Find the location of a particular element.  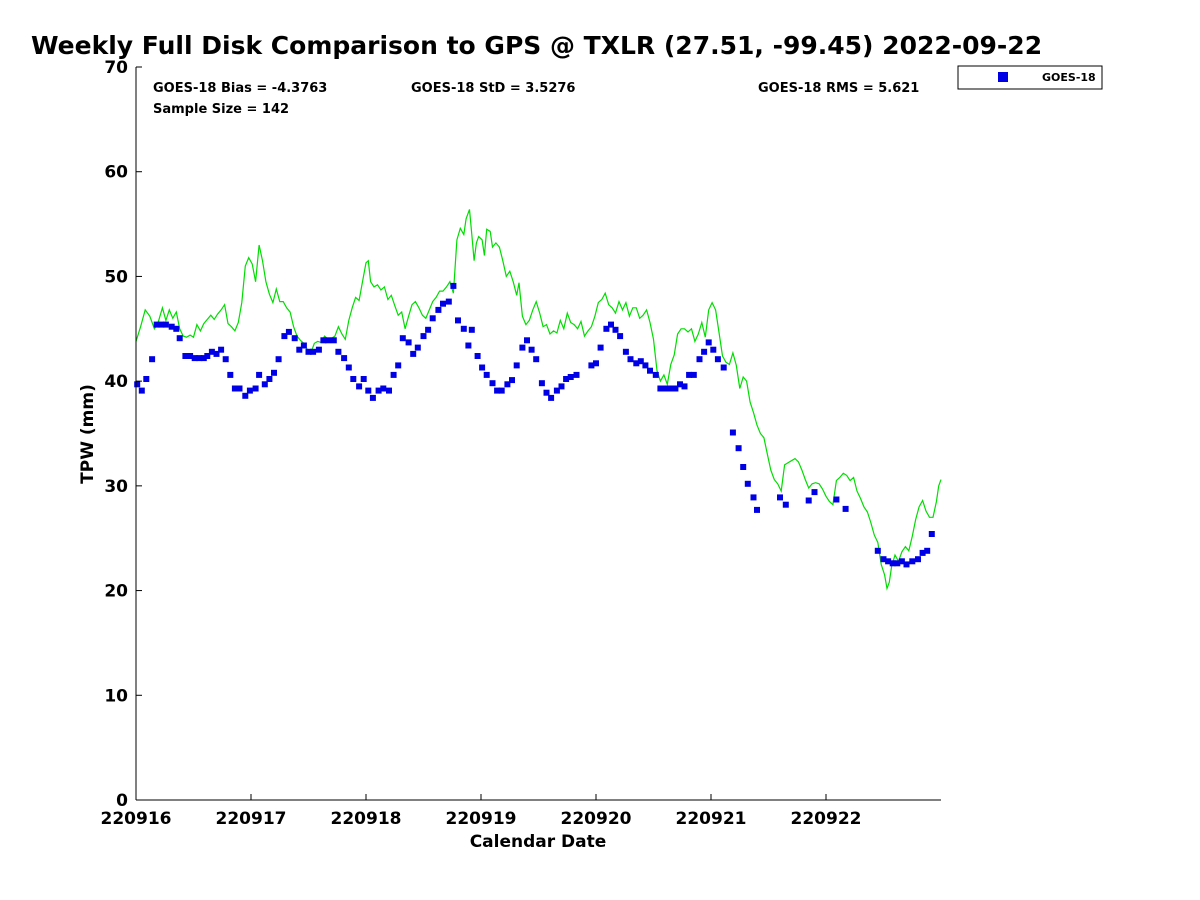

std-stat: GOES-18 StD = 3.5276 is located at coordinates (493, 88).